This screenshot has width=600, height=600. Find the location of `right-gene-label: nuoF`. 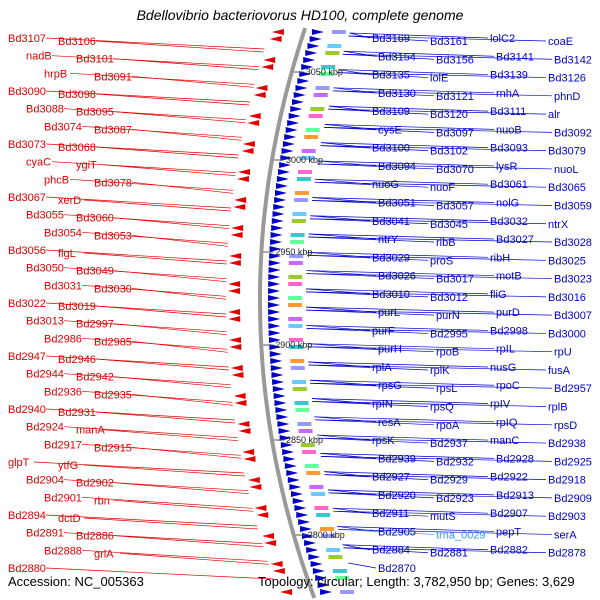

right-gene-label: nuoF is located at coordinates (442, 188).